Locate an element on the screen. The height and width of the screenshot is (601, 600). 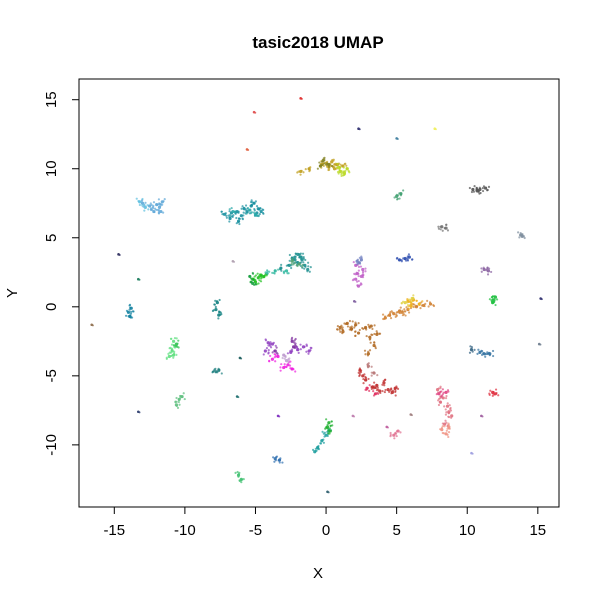
chart-title: tasic2018 UMAP is located at coordinates (317, 42).